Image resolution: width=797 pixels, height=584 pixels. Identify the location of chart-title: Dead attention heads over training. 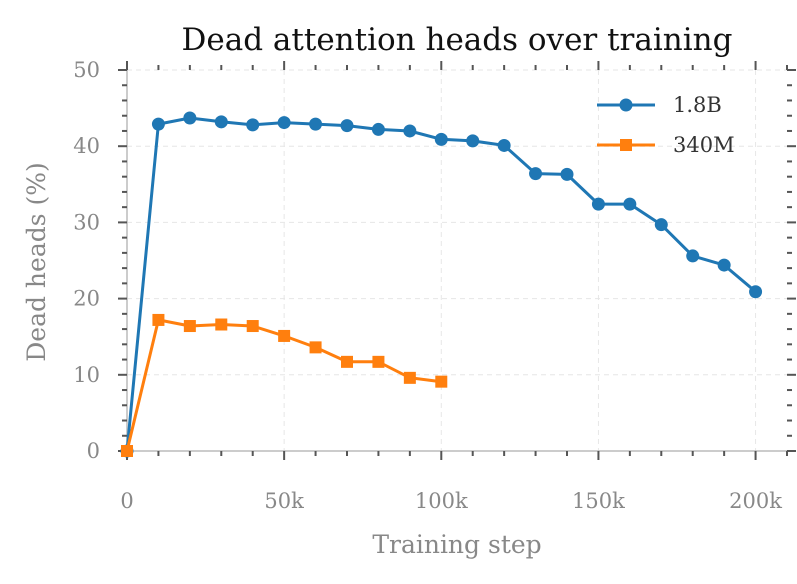
(457, 40).